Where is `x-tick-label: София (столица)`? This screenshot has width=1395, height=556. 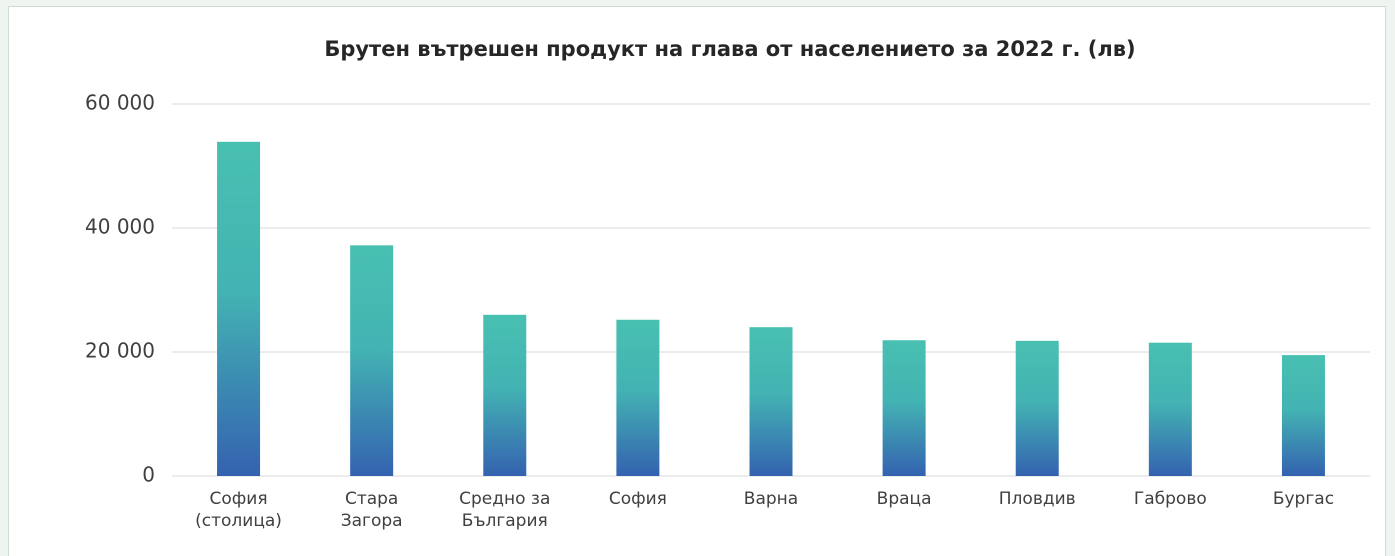 x-tick-label: София (столица) is located at coordinates (238, 510).